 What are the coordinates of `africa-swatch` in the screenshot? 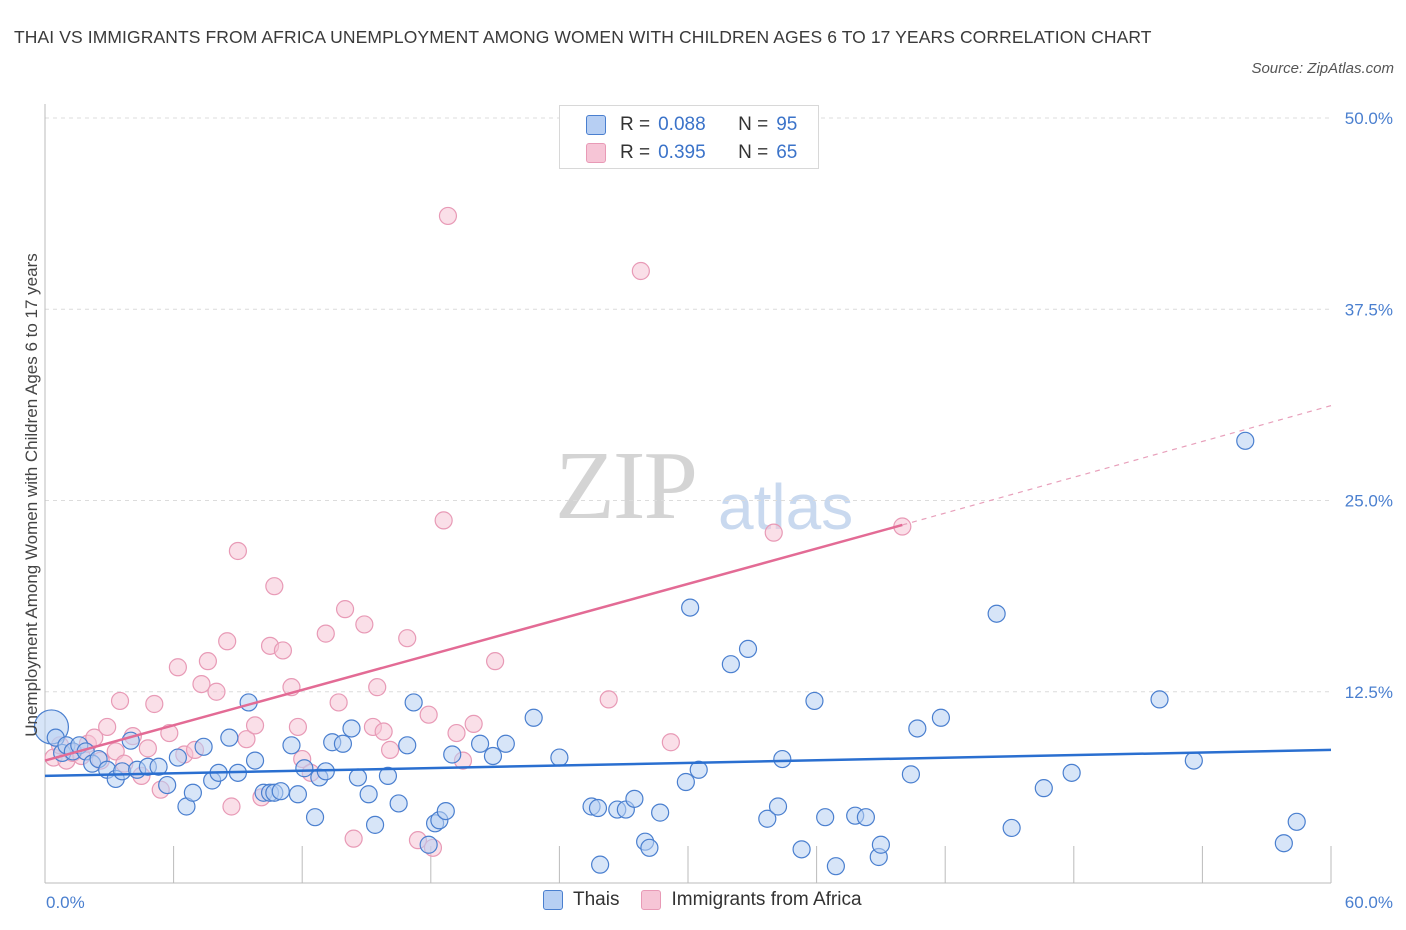 It's located at (596, 153).